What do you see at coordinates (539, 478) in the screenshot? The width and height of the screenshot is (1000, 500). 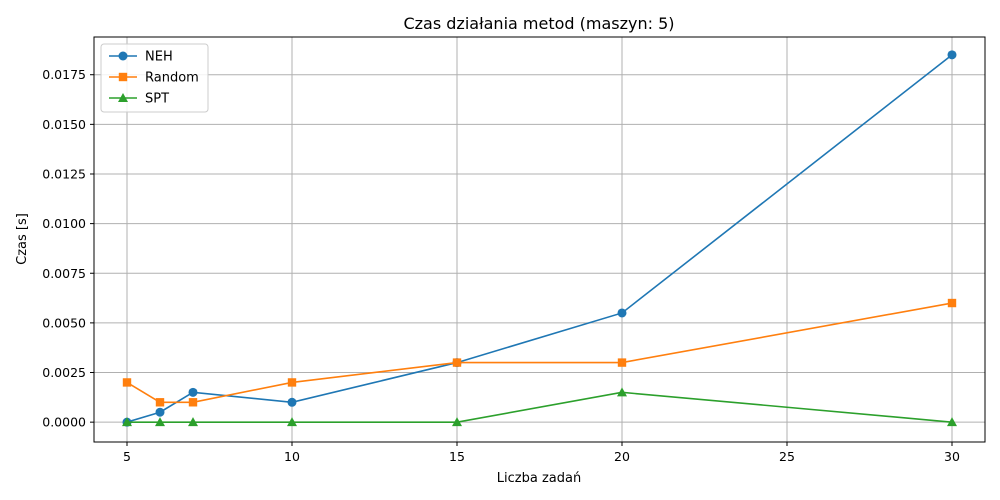 I see `x-axis-label: Liczba zadań` at bounding box center [539, 478].